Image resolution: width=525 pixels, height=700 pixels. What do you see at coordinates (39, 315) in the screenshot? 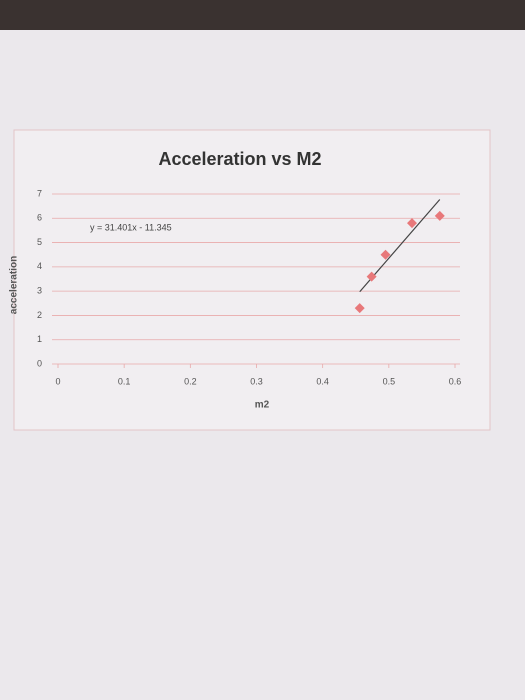
I see `y-tick-label: 2` at bounding box center [39, 315].